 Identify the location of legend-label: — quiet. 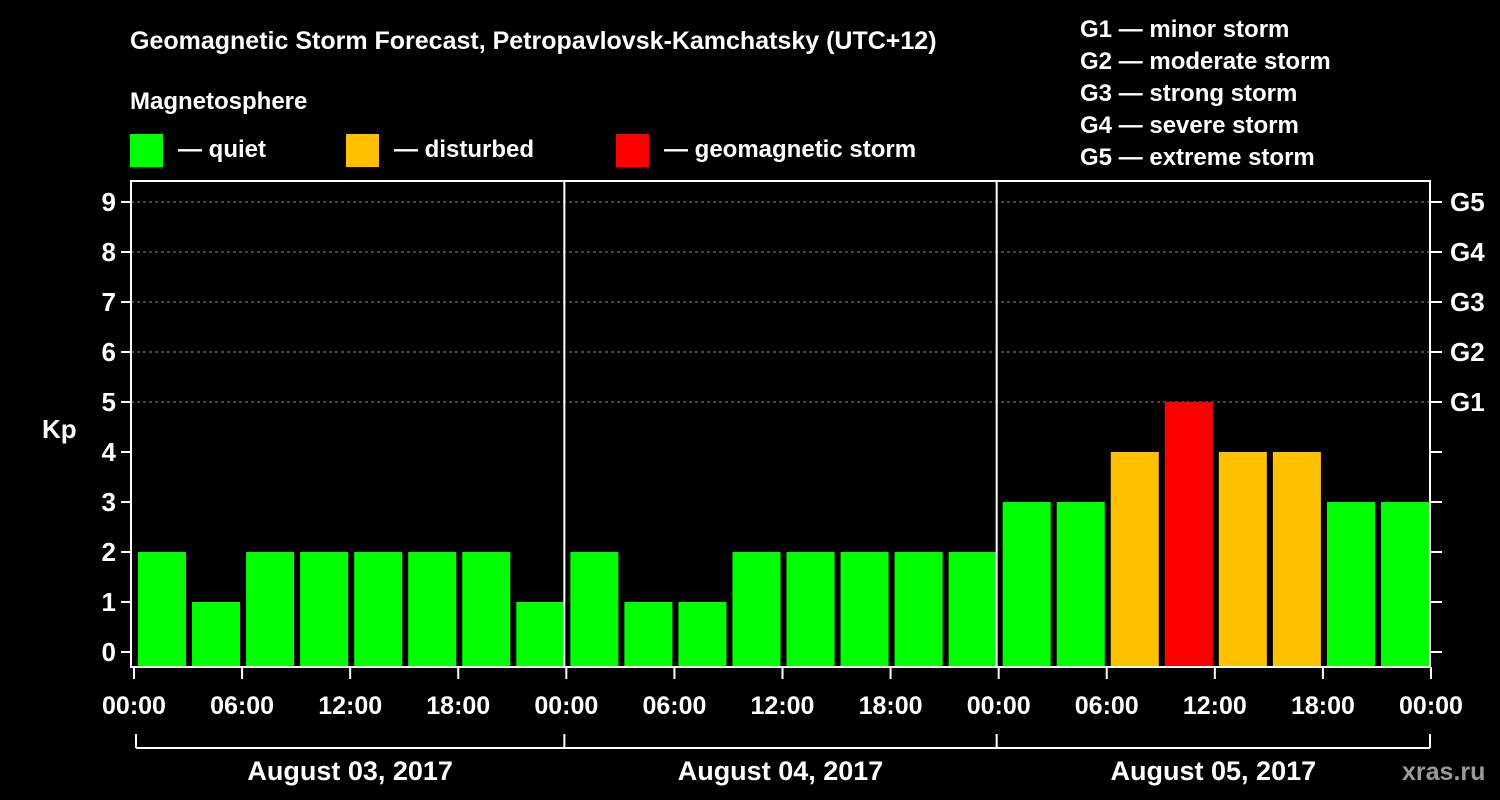
(222, 149).